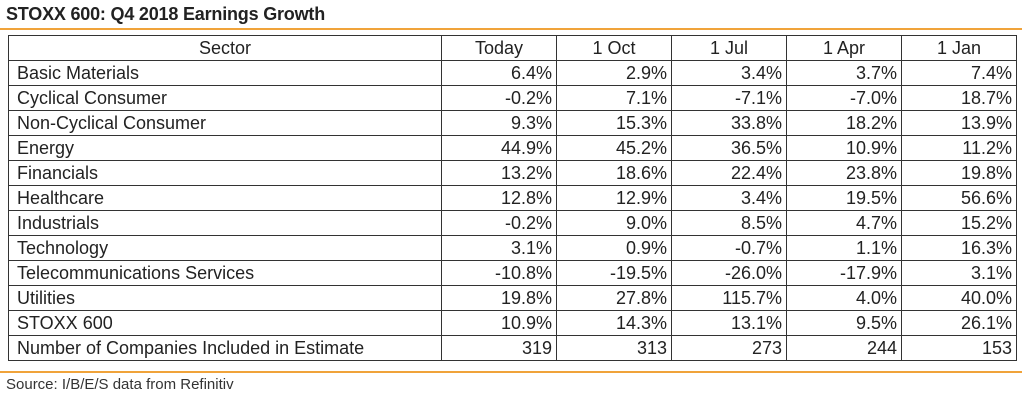 The image size is (1024, 400). What do you see at coordinates (225, 273) in the screenshot?
I see `sector-name-cell: Telecommunications Services` at bounding box center [225, 273].